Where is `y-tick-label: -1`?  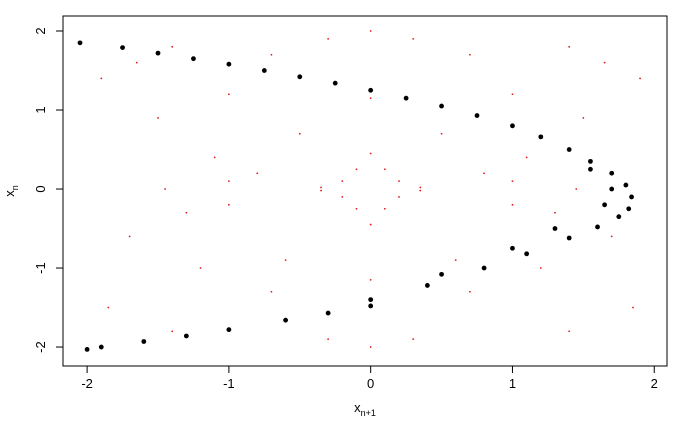 y-tick-label: -1 is located at coordinates (40, 268).